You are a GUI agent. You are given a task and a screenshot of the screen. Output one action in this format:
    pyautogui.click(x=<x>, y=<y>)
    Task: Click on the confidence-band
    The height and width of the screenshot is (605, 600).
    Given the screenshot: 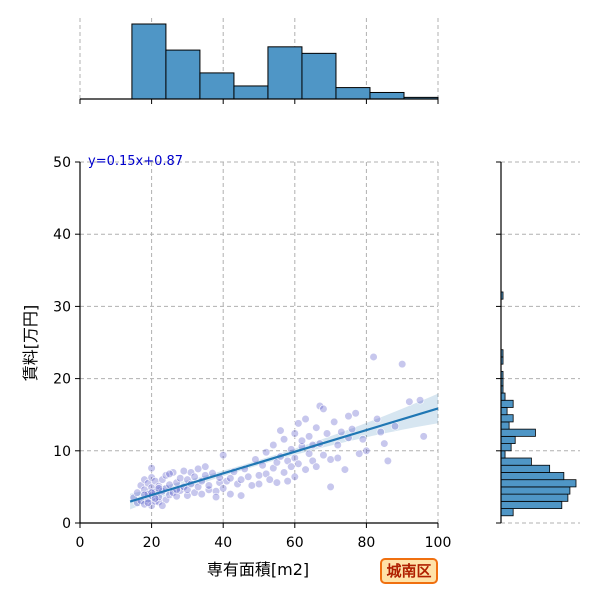 What is the action you would take?
    pyautogui.click(x=284, y=451)
    